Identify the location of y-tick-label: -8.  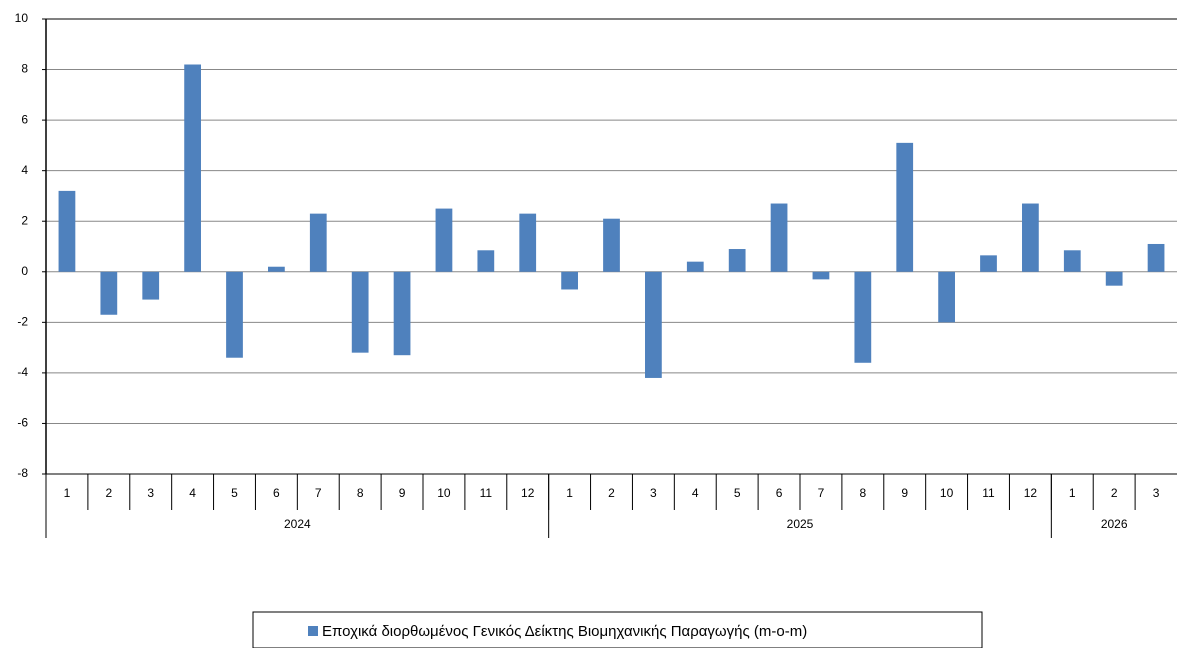
(22, 473).